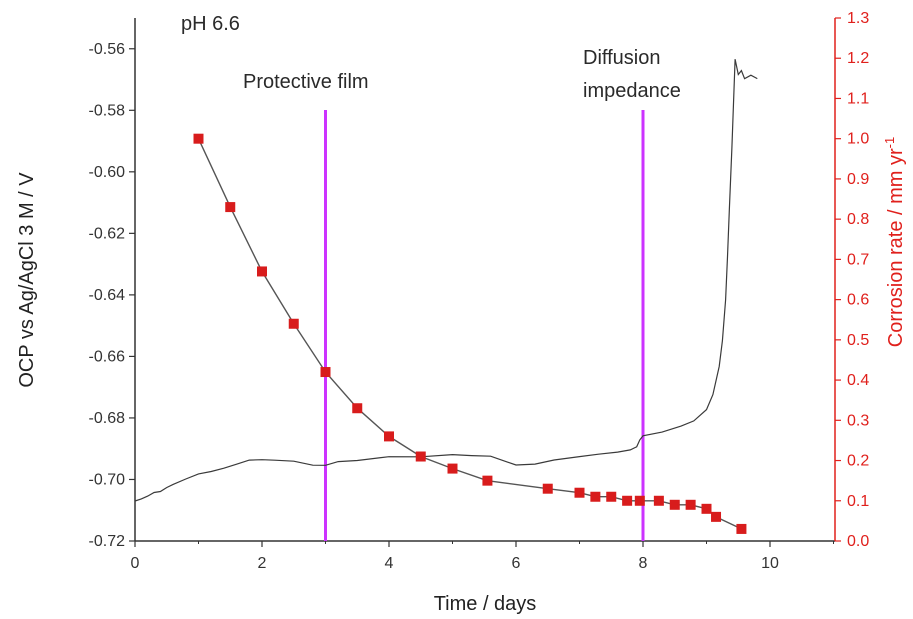  What do you see at coordinates (889, 143) in the screenshot?
I see `right-axis-label-sup: -1` at bounding box center [889, 143].